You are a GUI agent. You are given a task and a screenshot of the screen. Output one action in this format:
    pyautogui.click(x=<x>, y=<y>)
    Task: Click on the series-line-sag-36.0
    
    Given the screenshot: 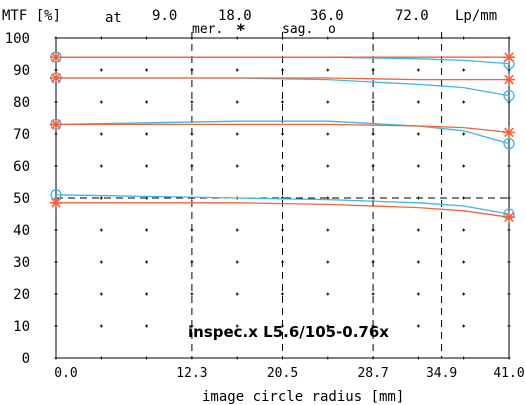 What is the action you would take?
    pyautogui.click(x=282, y=132)
    